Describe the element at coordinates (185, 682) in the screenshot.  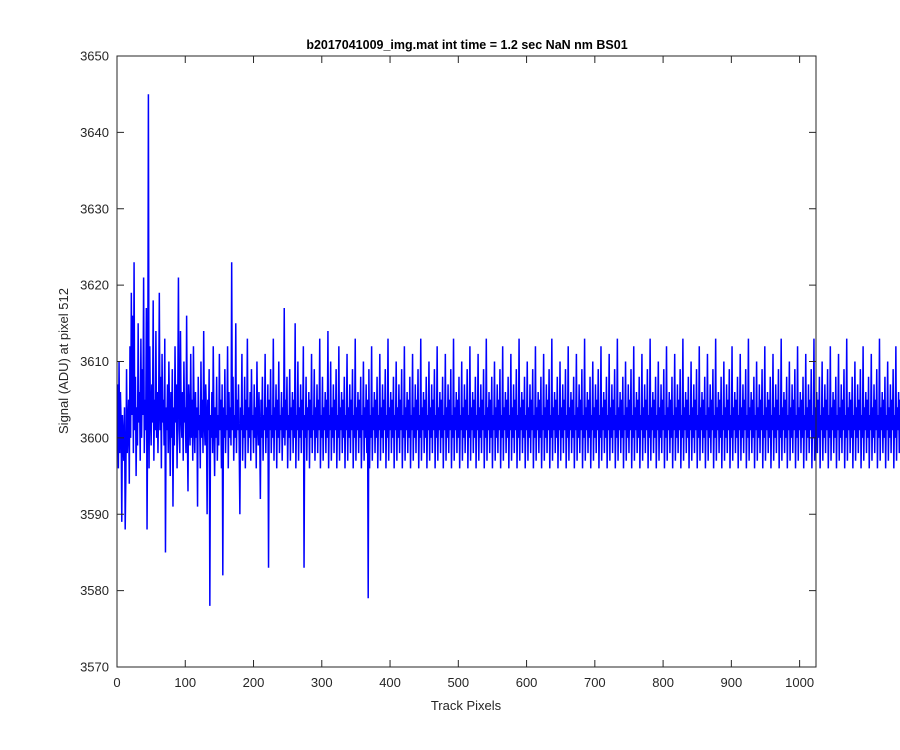
I see `x-tick-label: 100` at that location.